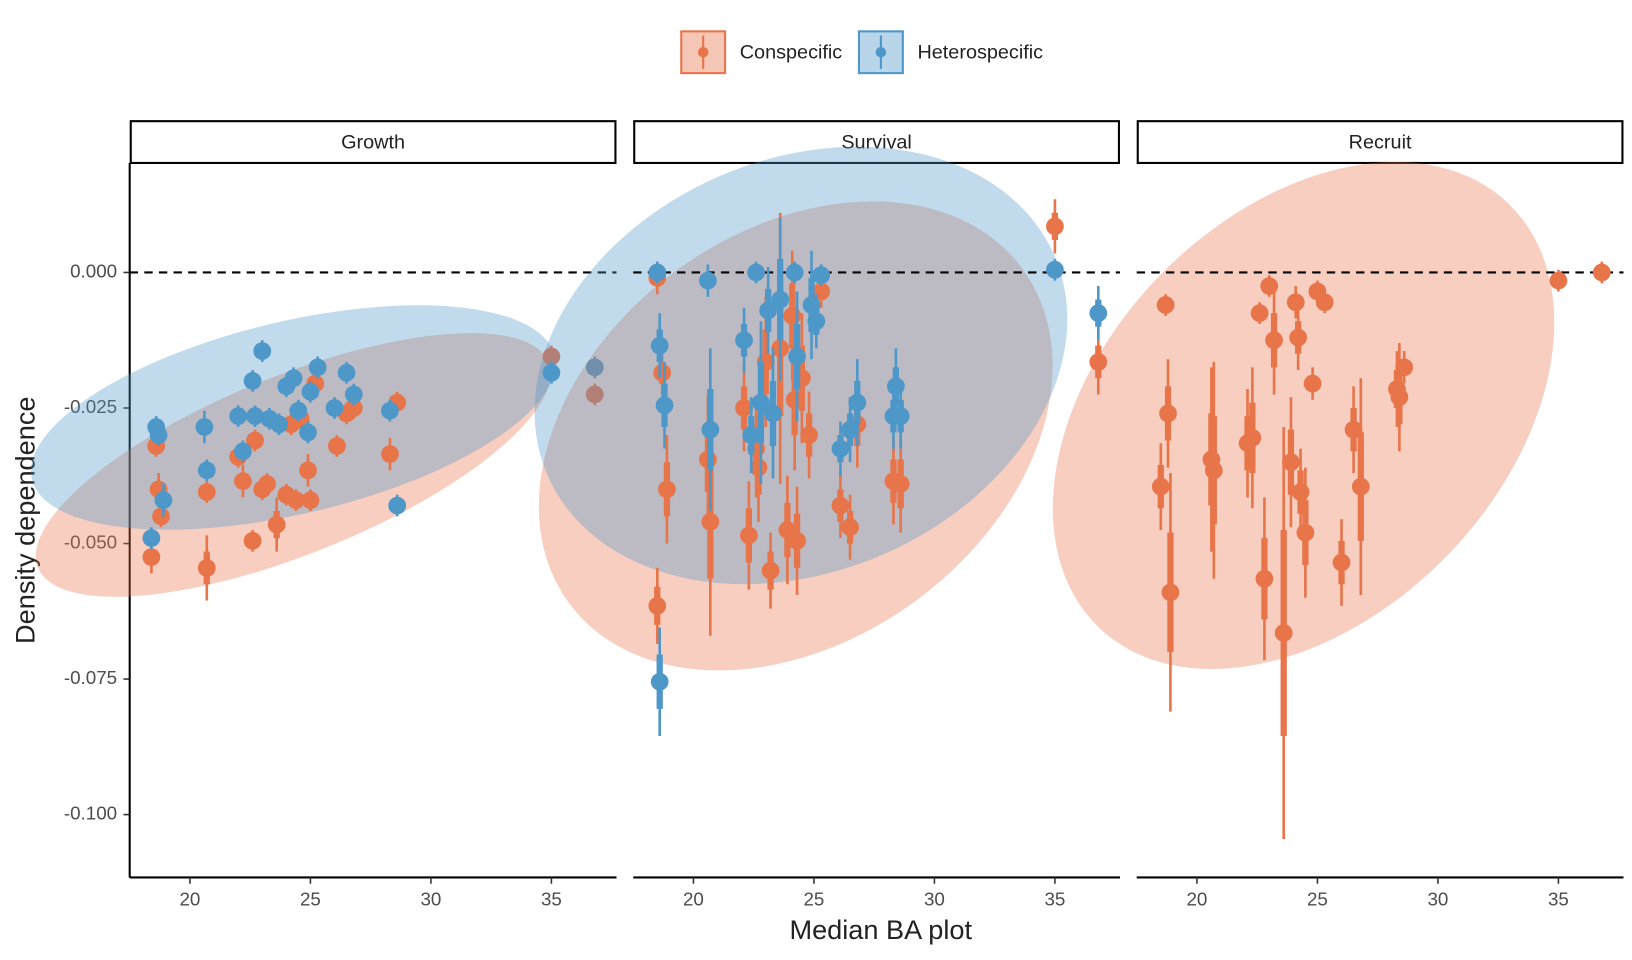  Describe the element at coordinates (90, 541) in the screenshot. I see `y-tick-label: -0.050` at that location.